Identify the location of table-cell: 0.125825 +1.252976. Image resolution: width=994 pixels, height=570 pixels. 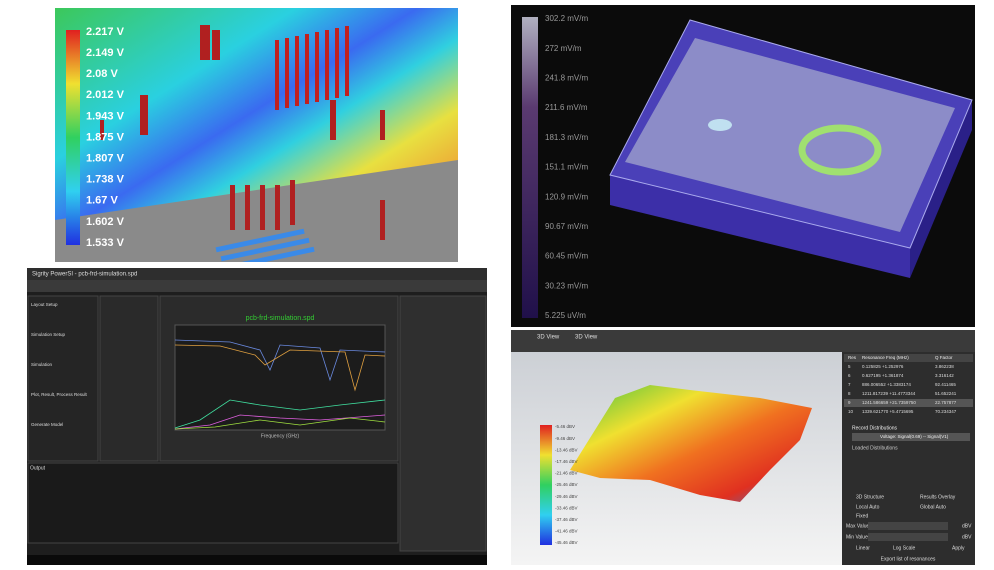
(883, 366).